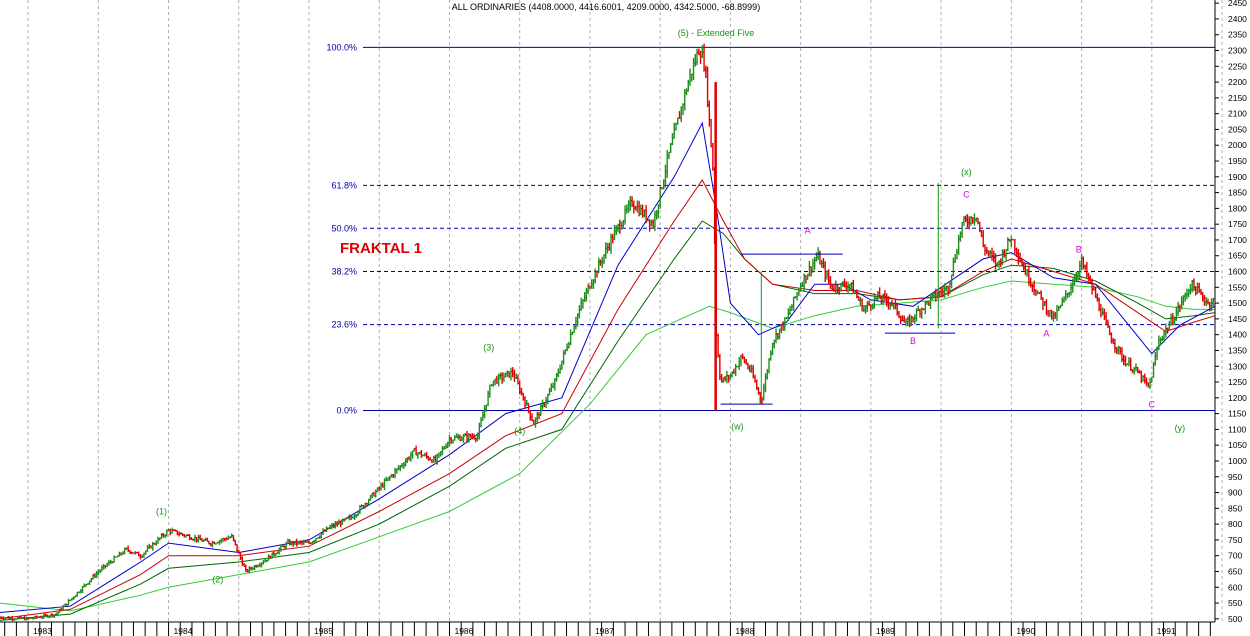 The height and width of the screenshot is (636, 1250). Describe the element at coordinates (1237, 429) in the screenshot. I see `y-tick-label: 1100` at that location.